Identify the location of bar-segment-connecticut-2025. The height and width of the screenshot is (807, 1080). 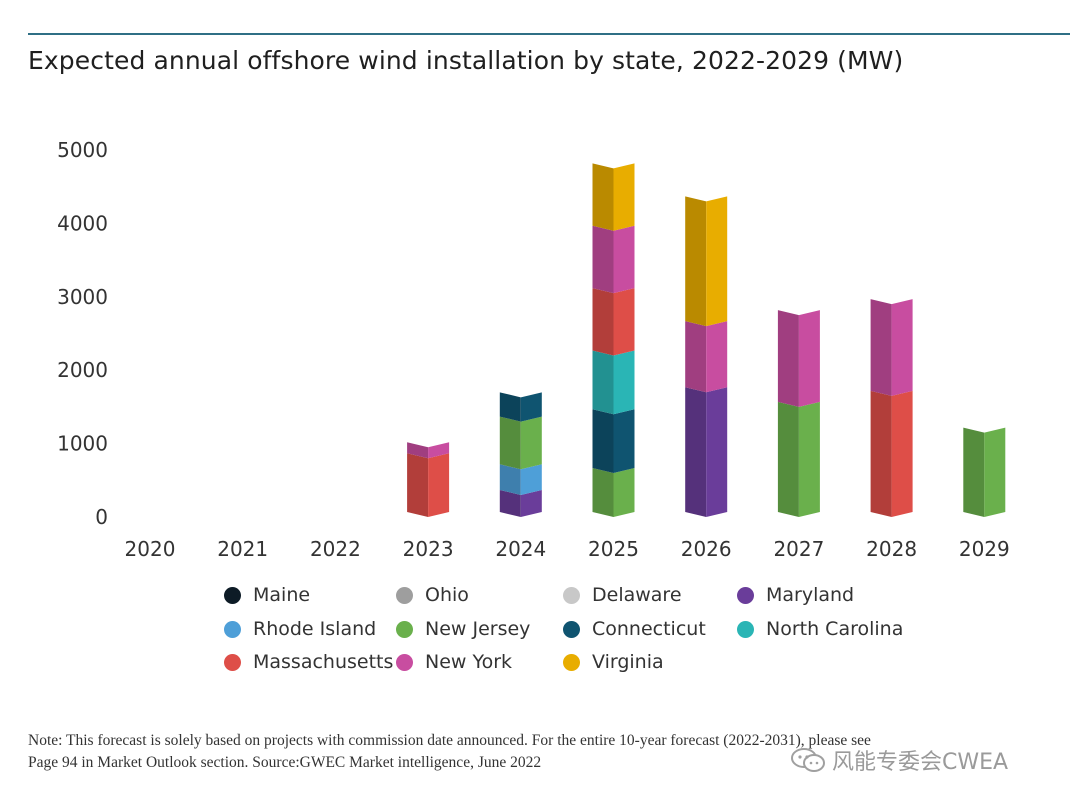
(613, 441).